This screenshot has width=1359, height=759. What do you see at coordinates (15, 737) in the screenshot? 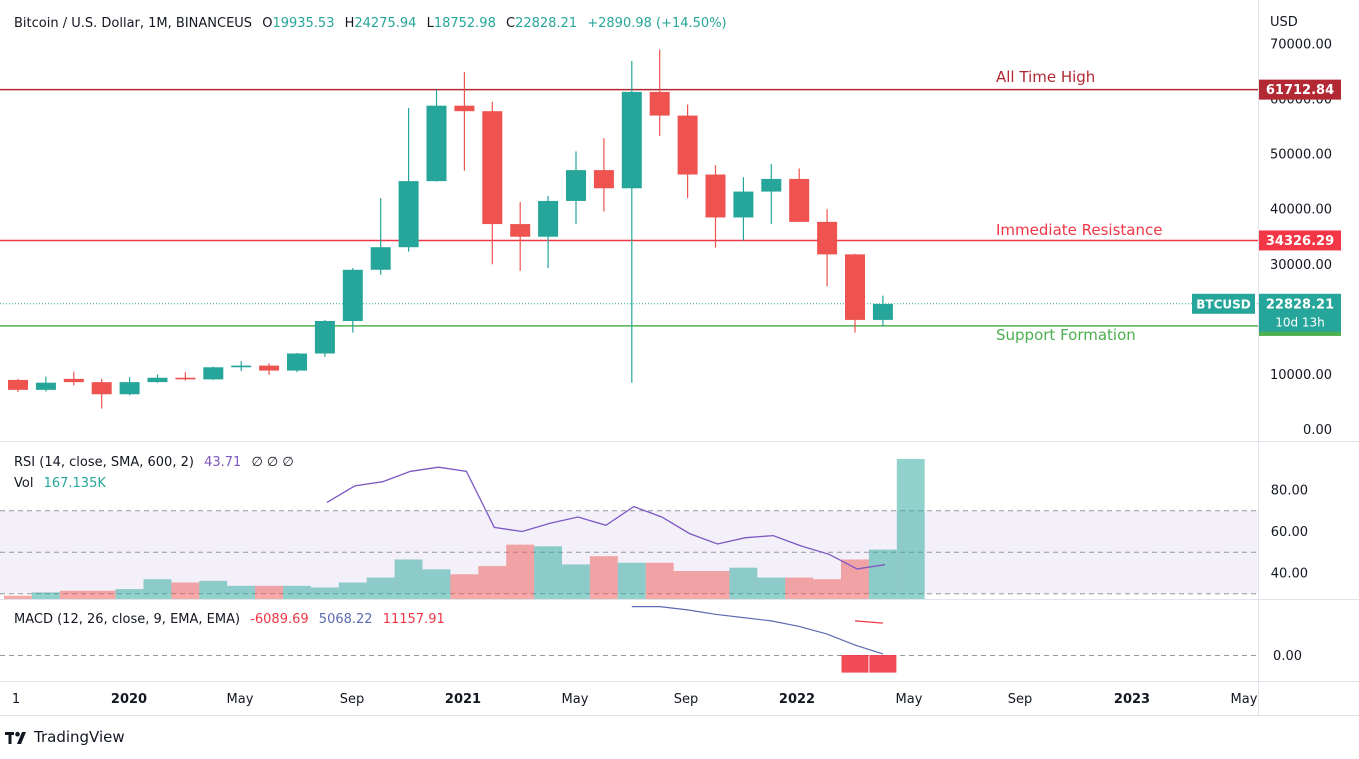
I see `tradingview-icon` at bounding box center [15, 737].